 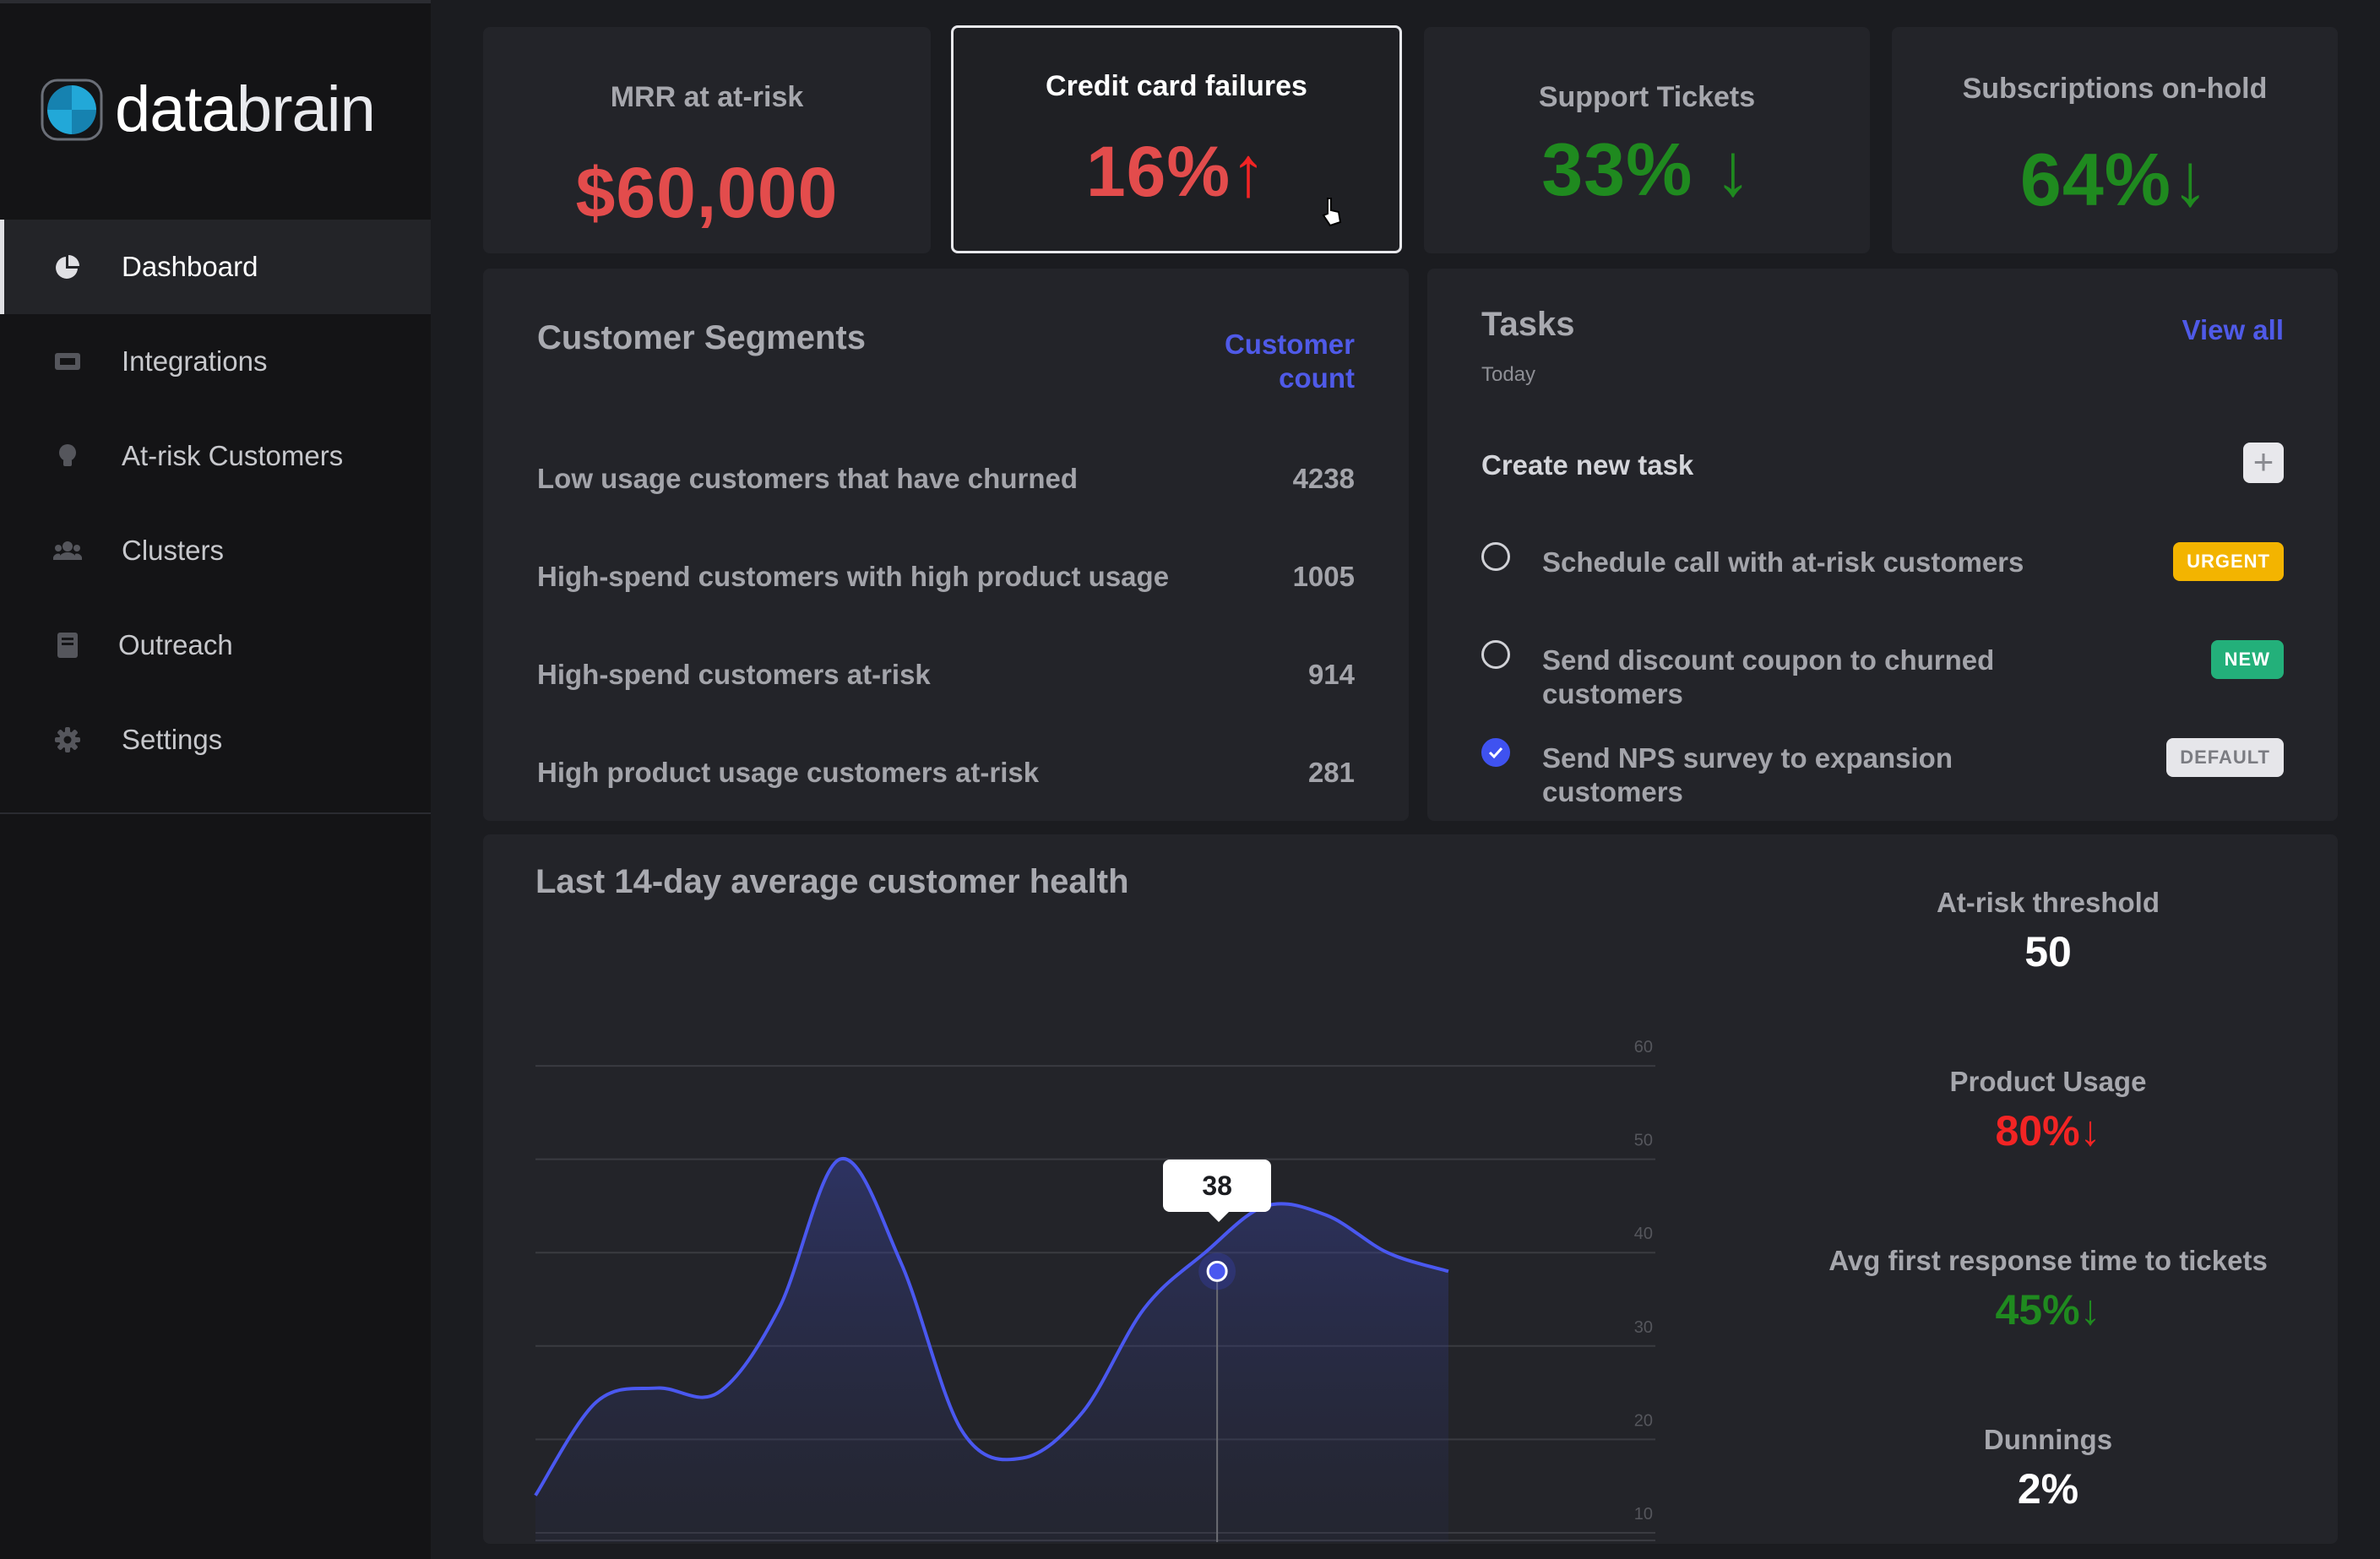 What do you see at coordinates (190, 266) in the screenshot?
I see `sidebar-item-label: Dashboard` at bounding box center [190, 266].